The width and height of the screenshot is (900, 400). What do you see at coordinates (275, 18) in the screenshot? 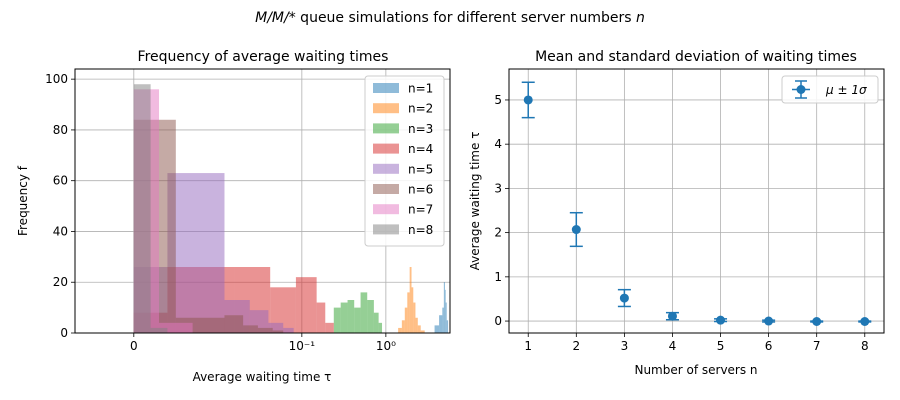
I see `suptitle-math: M/M/*` at bounding box center [275, 18].